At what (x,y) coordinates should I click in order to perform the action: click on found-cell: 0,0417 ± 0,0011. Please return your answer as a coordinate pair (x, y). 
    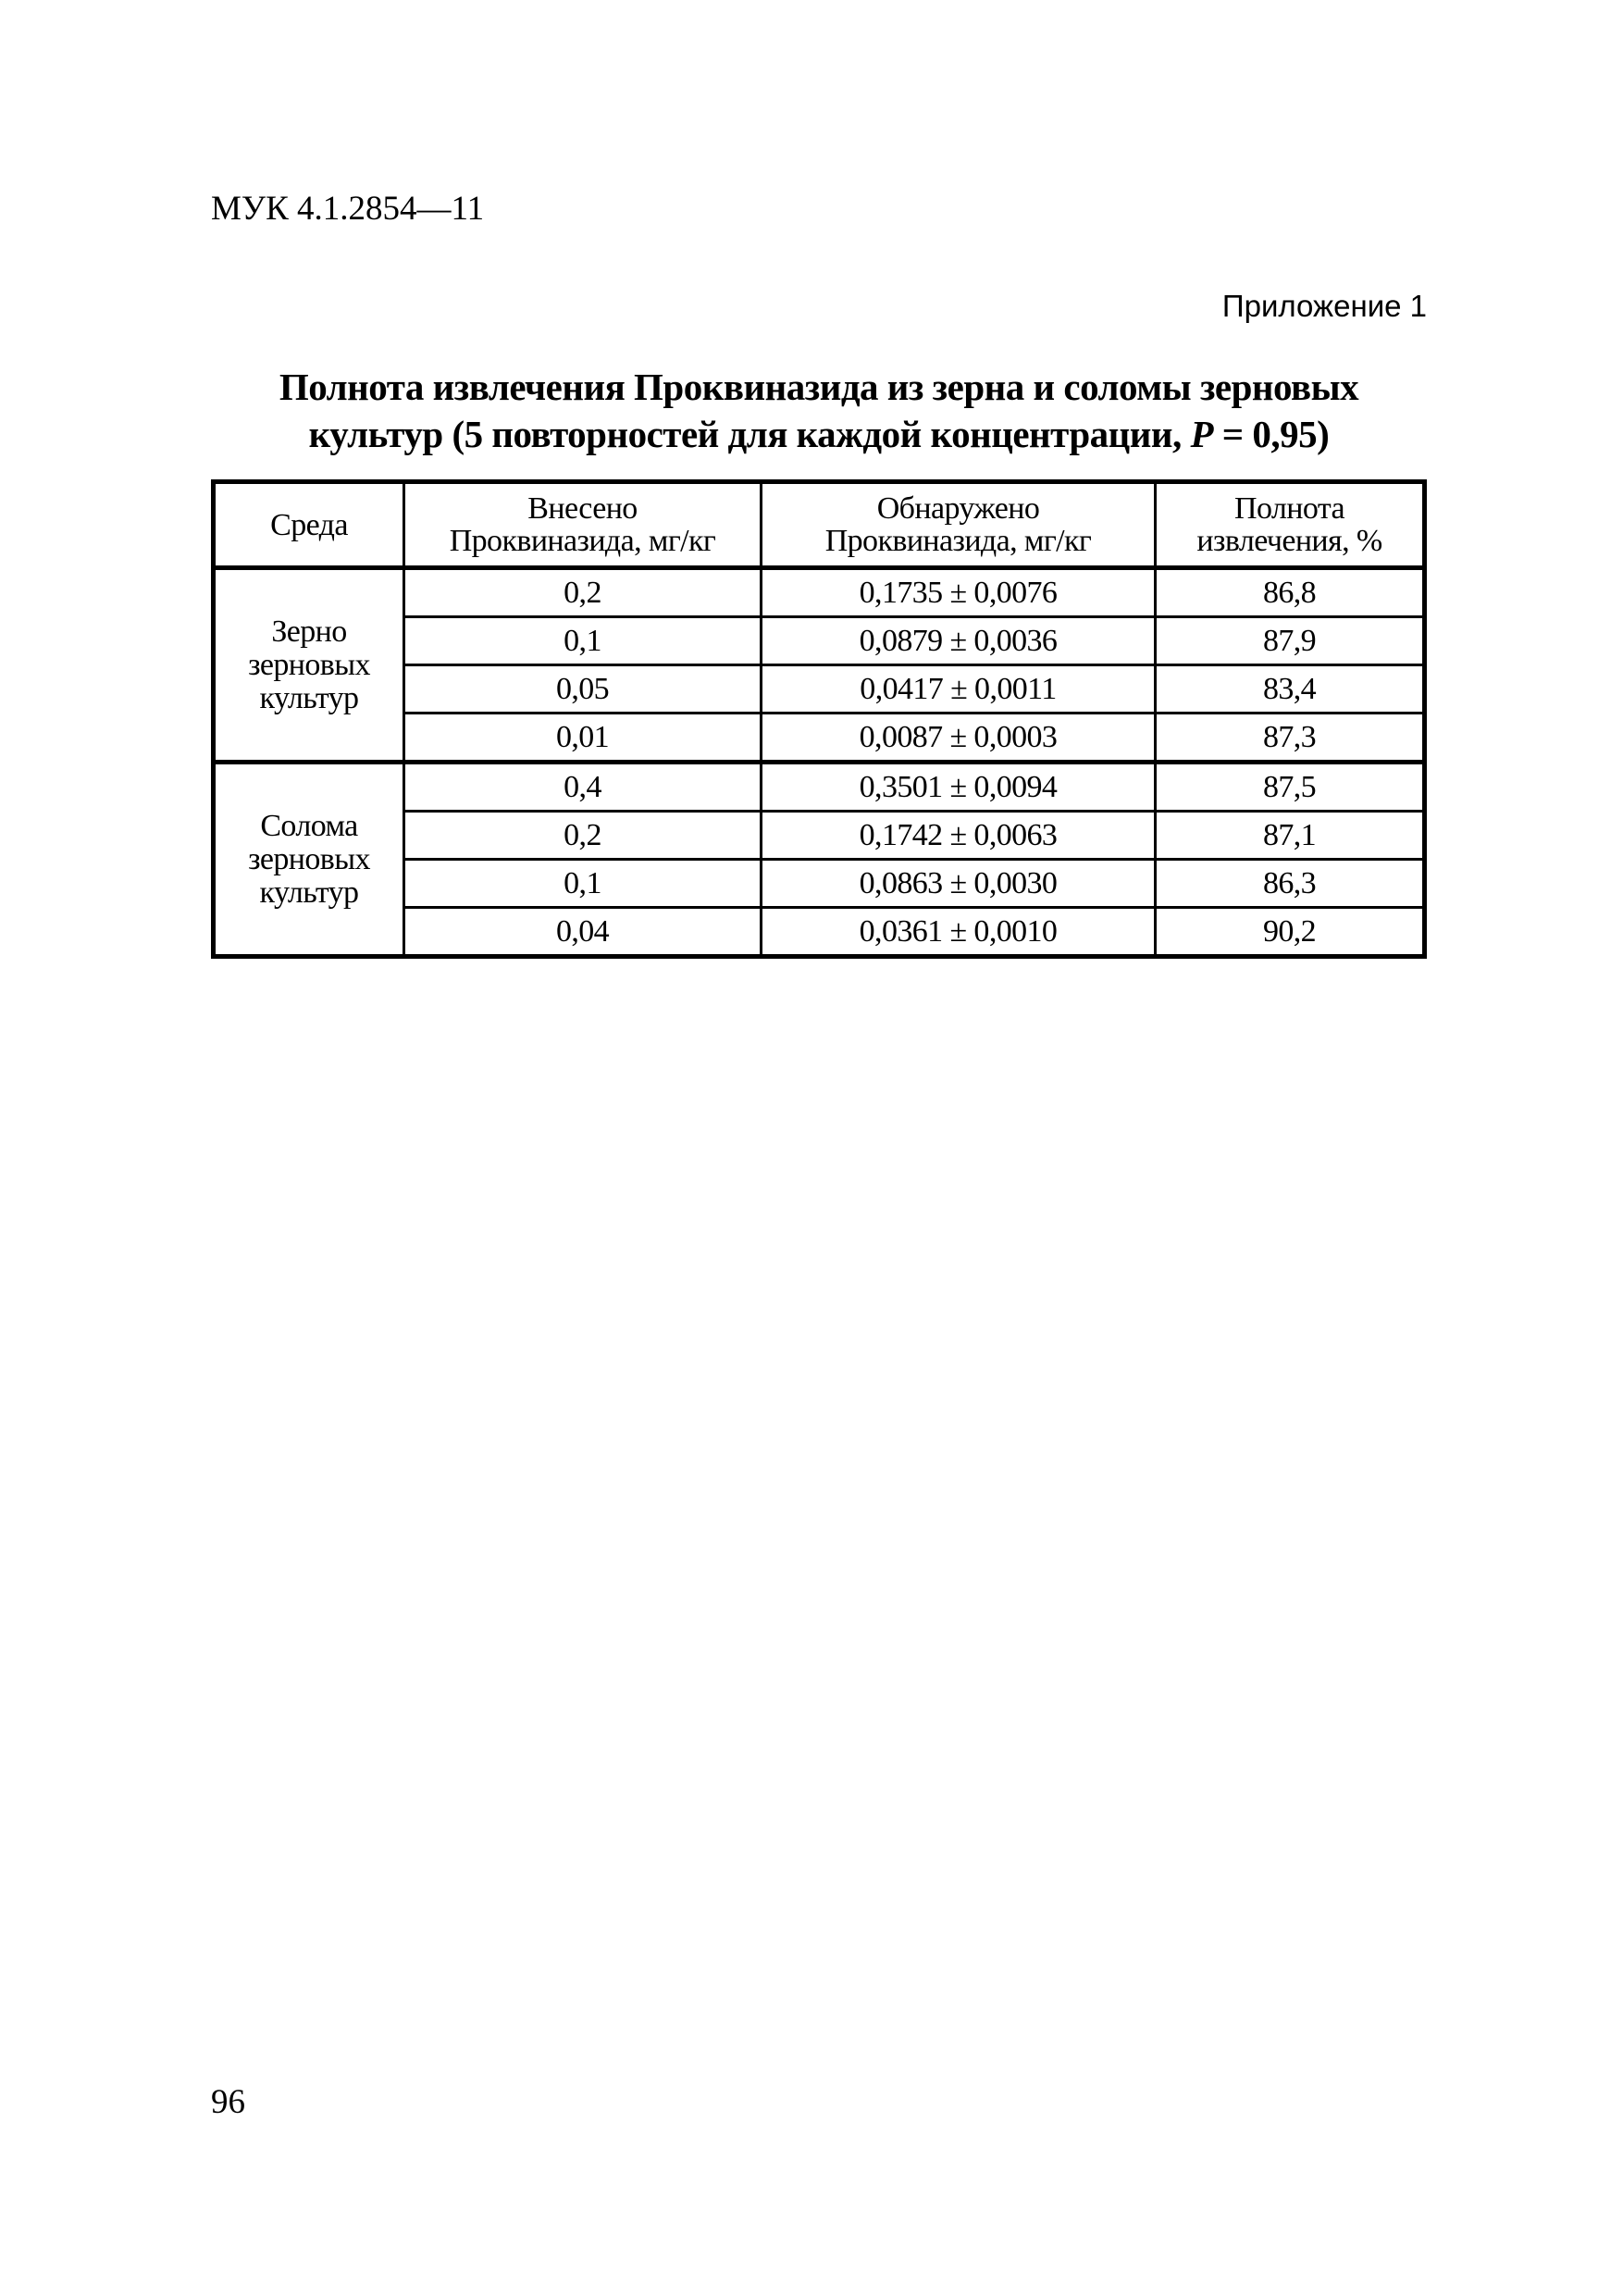
    Looking at the image, I should click on (958, 689).